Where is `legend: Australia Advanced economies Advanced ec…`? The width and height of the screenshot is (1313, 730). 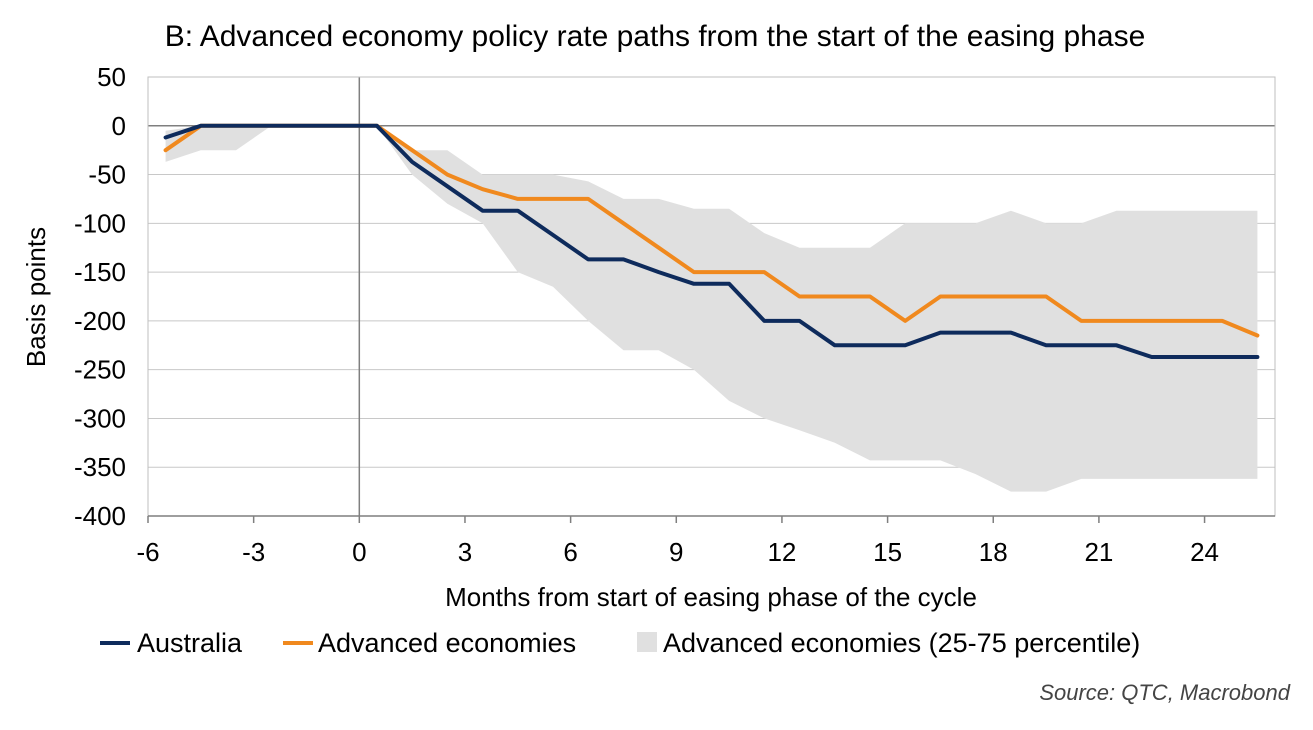
legend: Australia Advanced economies Advanced ec… is located at coordinates (620, 643).